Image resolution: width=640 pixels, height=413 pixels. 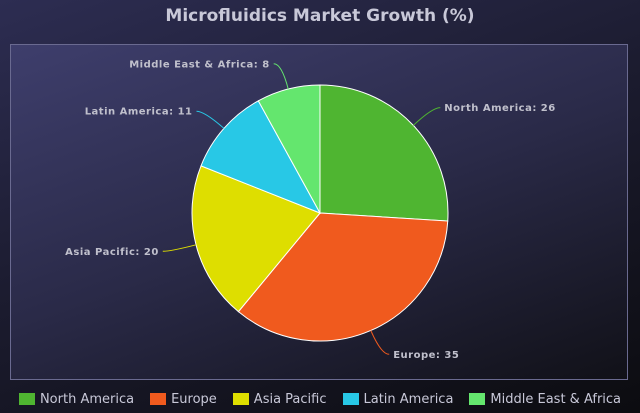 I want to click on pie-slice-middle-east-and-africa, so click(x=289, y=149).